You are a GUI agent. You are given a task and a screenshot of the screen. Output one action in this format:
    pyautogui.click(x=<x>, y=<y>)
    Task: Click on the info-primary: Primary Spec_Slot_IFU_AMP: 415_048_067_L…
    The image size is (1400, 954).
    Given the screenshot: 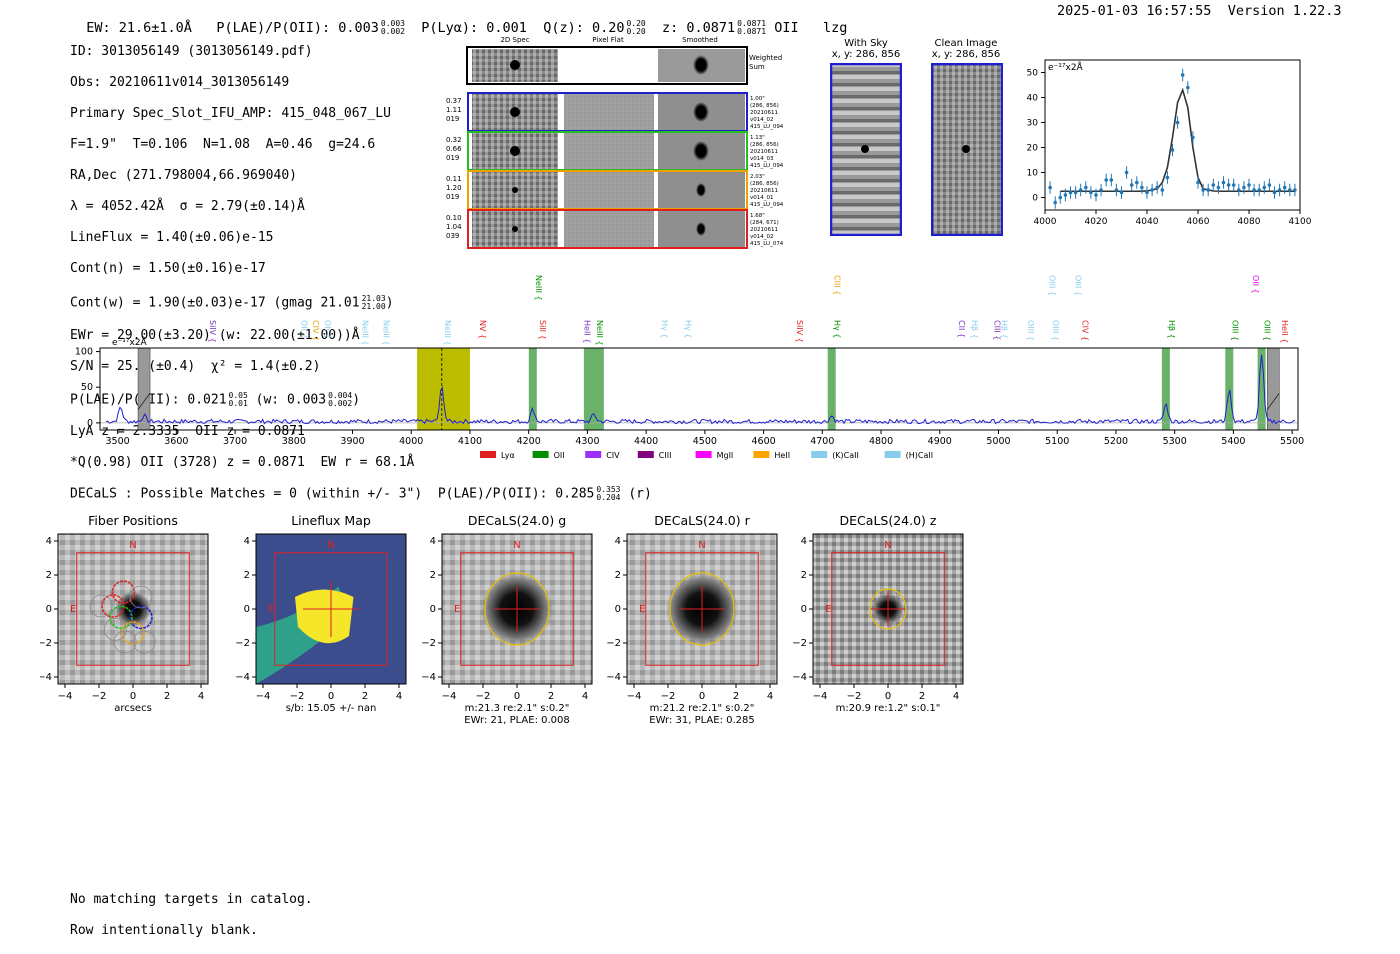 What is the action you would take?
    pyautogui.click(x=230, y=113)
    